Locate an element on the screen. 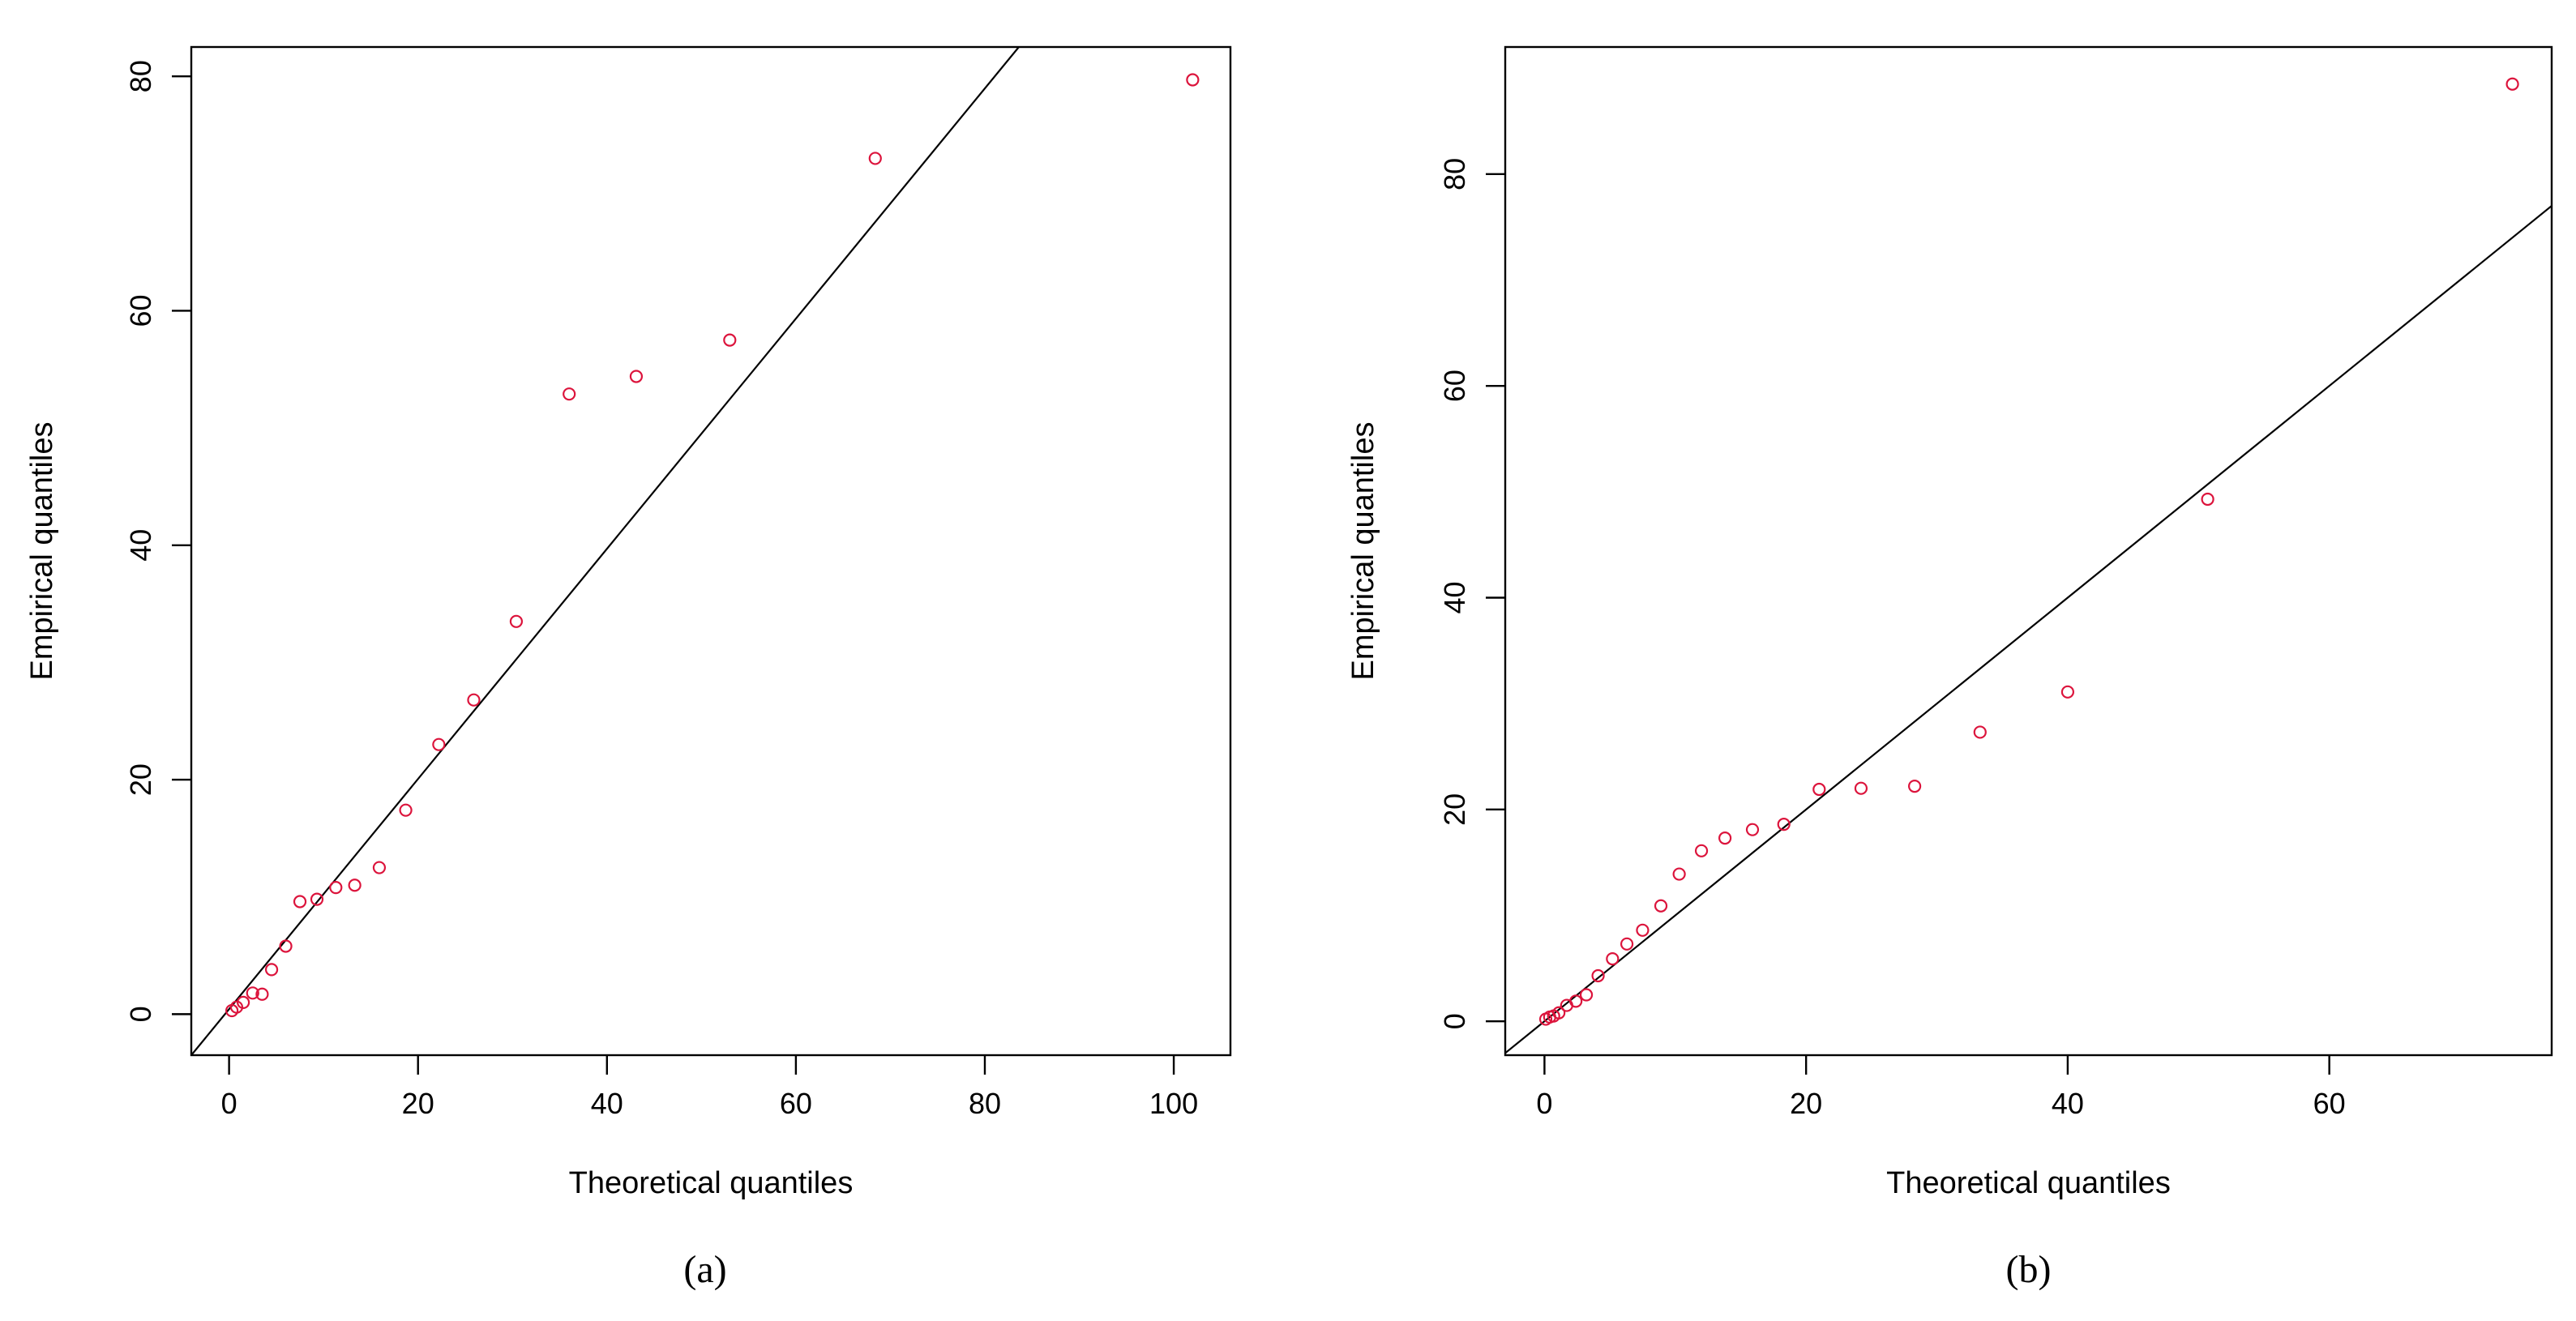 This screenshot has width=2576, height=1321. x-tick-label: 80 is located at coordinates (985, 1103).